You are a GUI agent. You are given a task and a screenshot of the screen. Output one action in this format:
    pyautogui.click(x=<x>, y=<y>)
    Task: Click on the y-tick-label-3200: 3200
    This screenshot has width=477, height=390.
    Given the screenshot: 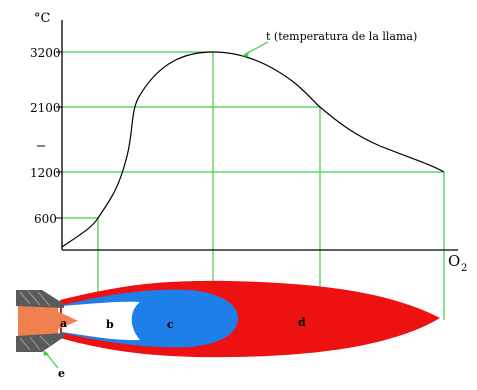 What is the action you would take?
    pyautogui.click(x=45, y=53)
    